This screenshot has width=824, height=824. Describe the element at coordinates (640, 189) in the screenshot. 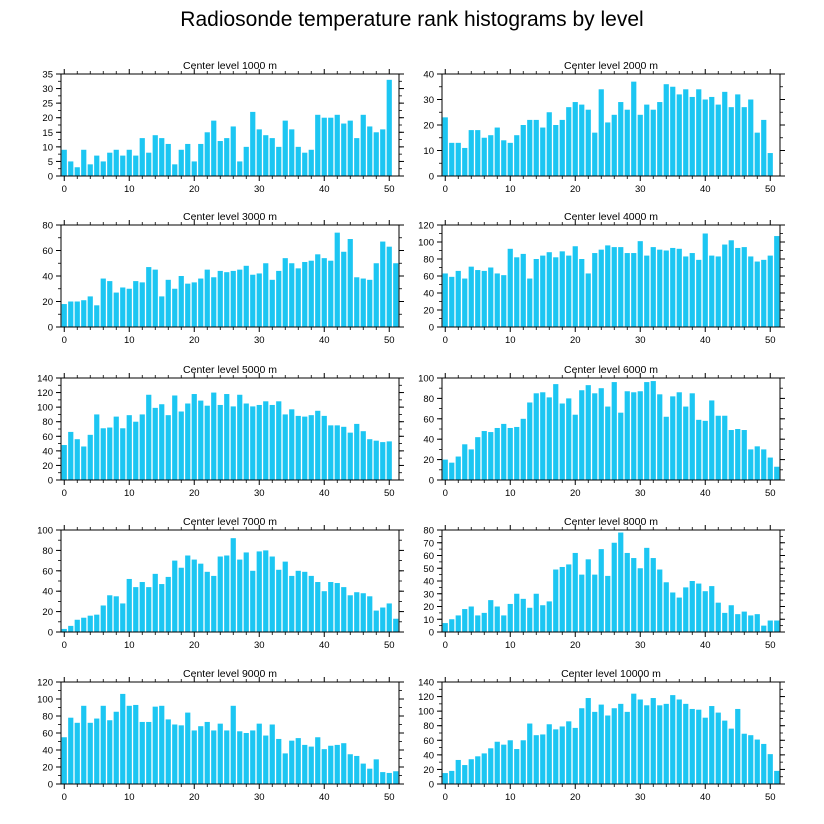

I see `x-tick-label: 30` at that location.